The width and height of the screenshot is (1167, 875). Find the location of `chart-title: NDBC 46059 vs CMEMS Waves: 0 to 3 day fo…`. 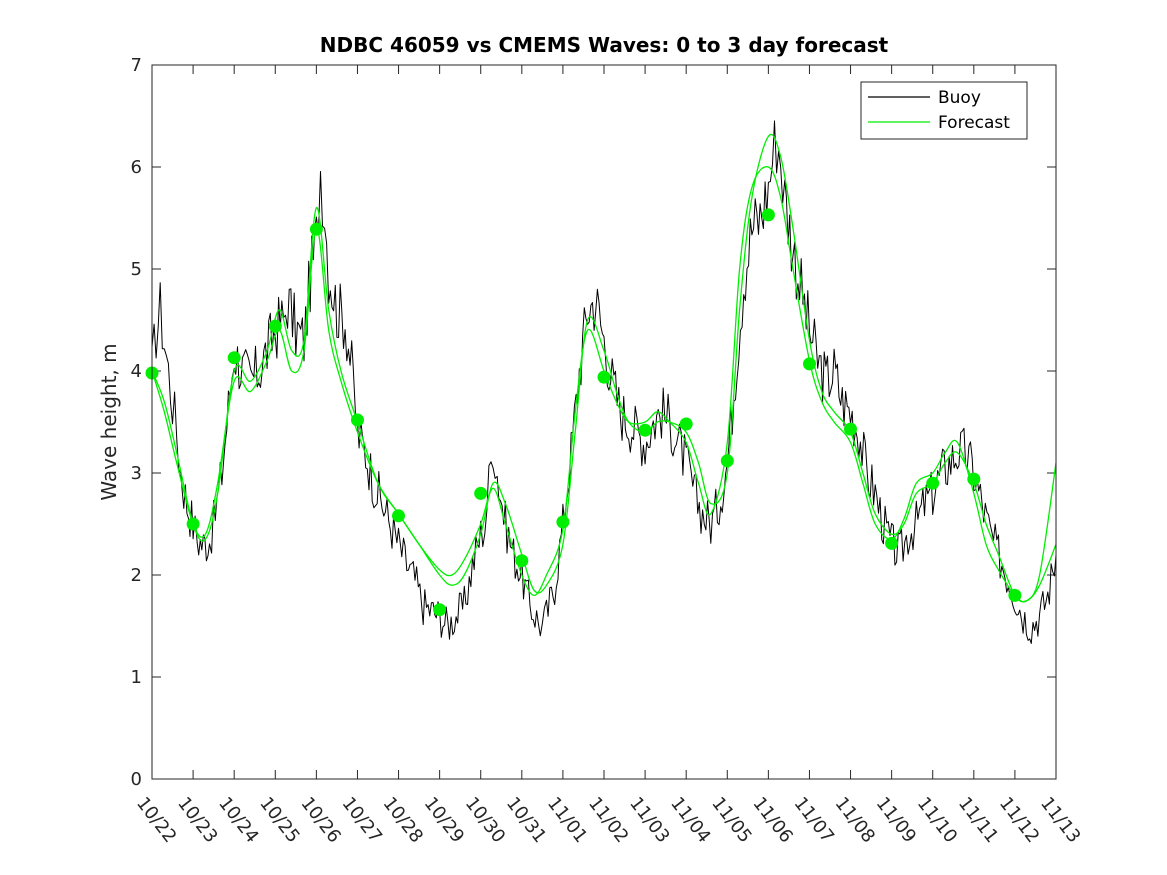

chart-title: NDBC 46059 vs CMEMS Waves: 0 to 3 day fo… is located at coordinates (604, 45).